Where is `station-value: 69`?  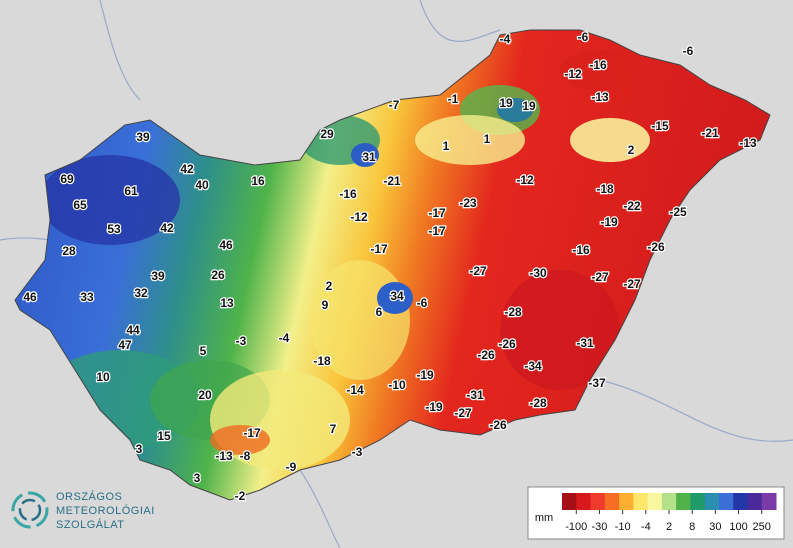 station-value: 69 is located at coordinates (67, 179).